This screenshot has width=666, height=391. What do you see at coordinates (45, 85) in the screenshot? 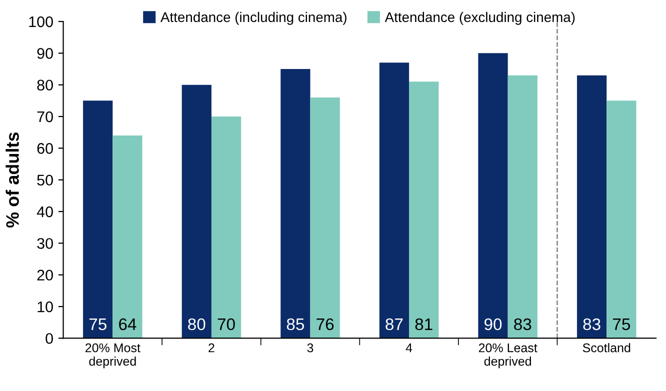
I see `y-tick-label: 80` at bounding box center [45, 85].